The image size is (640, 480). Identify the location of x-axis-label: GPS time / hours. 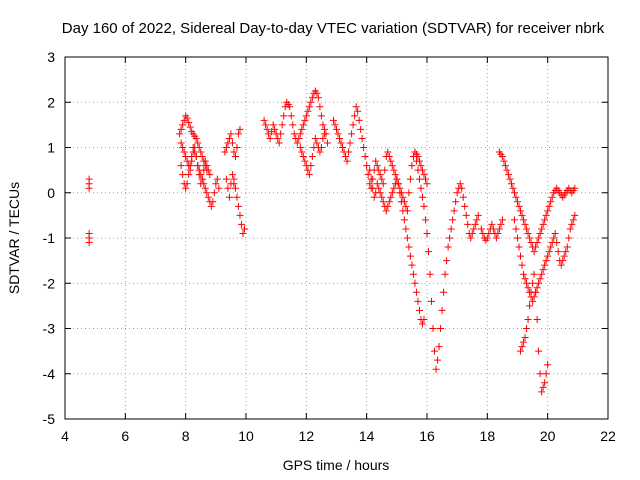
(336, 465).